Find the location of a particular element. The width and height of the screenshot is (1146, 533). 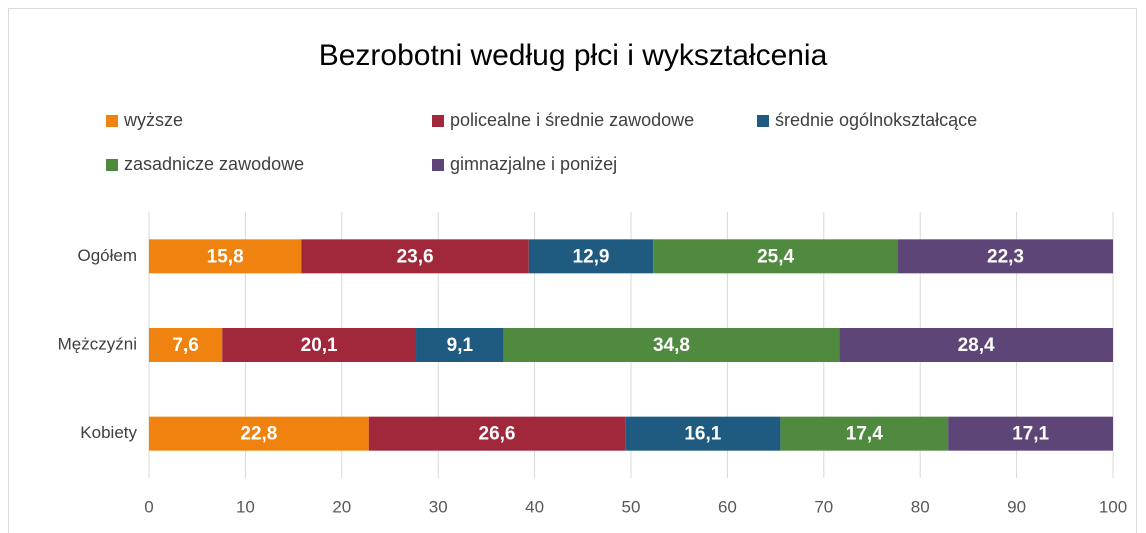

data-label: 20,1 is located at coordinates (319, 345).